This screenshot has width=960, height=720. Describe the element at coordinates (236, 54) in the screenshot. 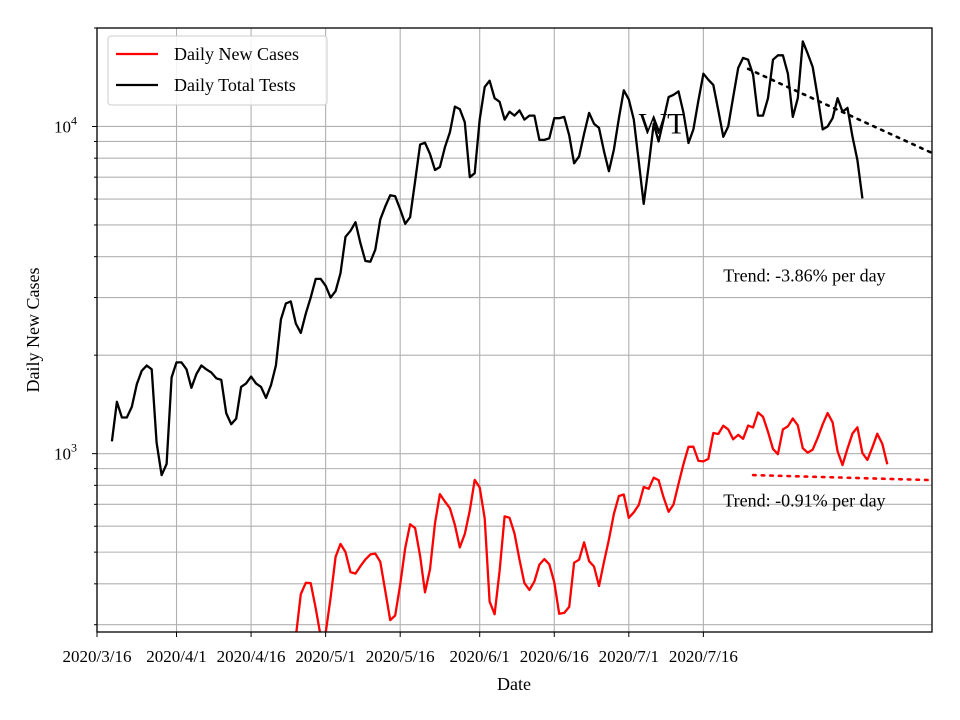

I see `legend-label-daily-new-cases: Daily New Cases` at that location.